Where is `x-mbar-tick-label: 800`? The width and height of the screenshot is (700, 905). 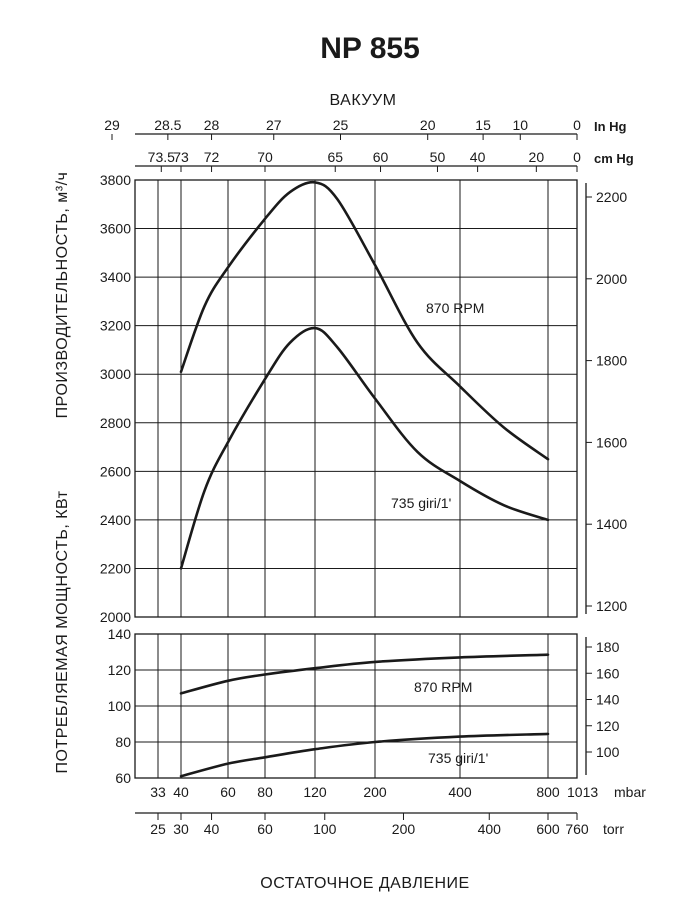
x-mbar-tick-label: 800 is located at coordinates (548, 792).